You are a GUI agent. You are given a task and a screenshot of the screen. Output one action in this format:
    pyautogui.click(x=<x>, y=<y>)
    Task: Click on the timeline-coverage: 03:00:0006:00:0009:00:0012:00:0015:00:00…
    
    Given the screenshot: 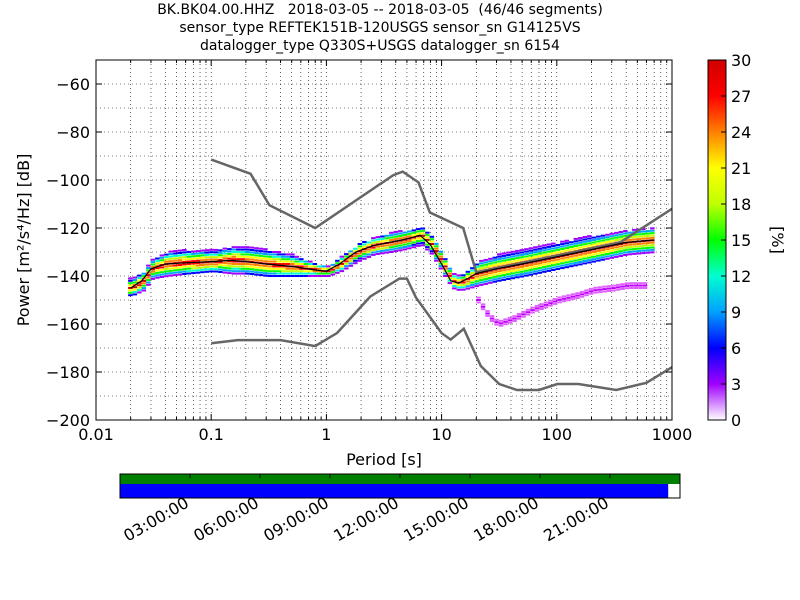 What is the action you would take?
    pyautogui.click(x=400, y=509)
    